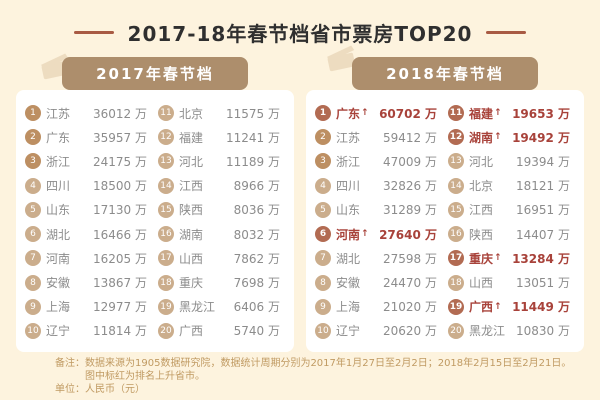  Describe the element at coordinates (378, 113) in the screenshot. I see `rank-row: 1 广东 ↑ 60702 万` at that location.